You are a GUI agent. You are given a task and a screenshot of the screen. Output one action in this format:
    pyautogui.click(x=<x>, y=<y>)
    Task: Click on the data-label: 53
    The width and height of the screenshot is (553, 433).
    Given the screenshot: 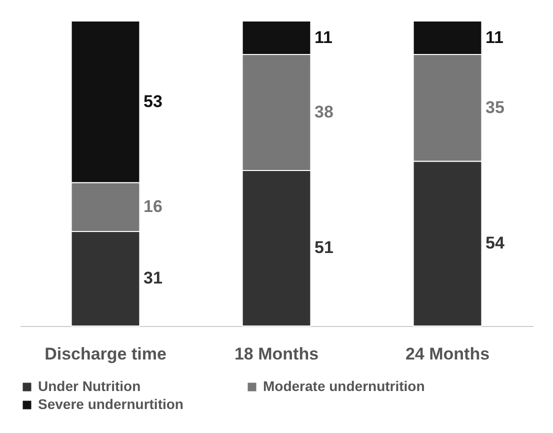 What is the action you would take?
    pyautogui.click(x=153, y=101)
    